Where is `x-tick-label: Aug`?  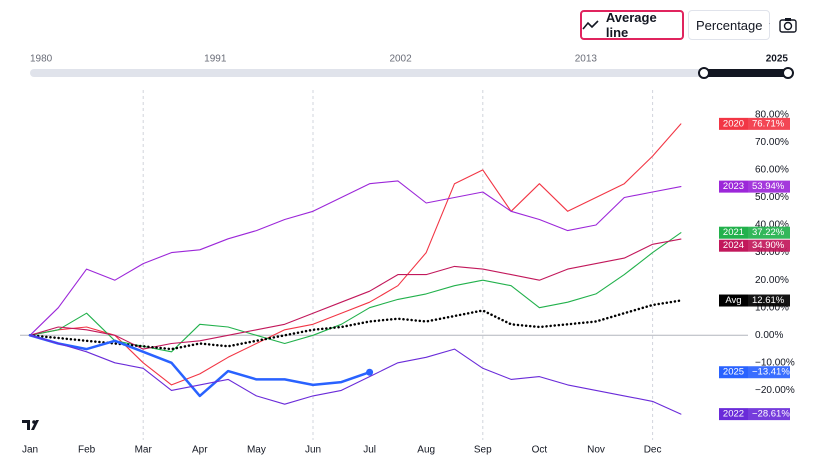
x-tick-label: Aug is located at coordinates (426, 450).